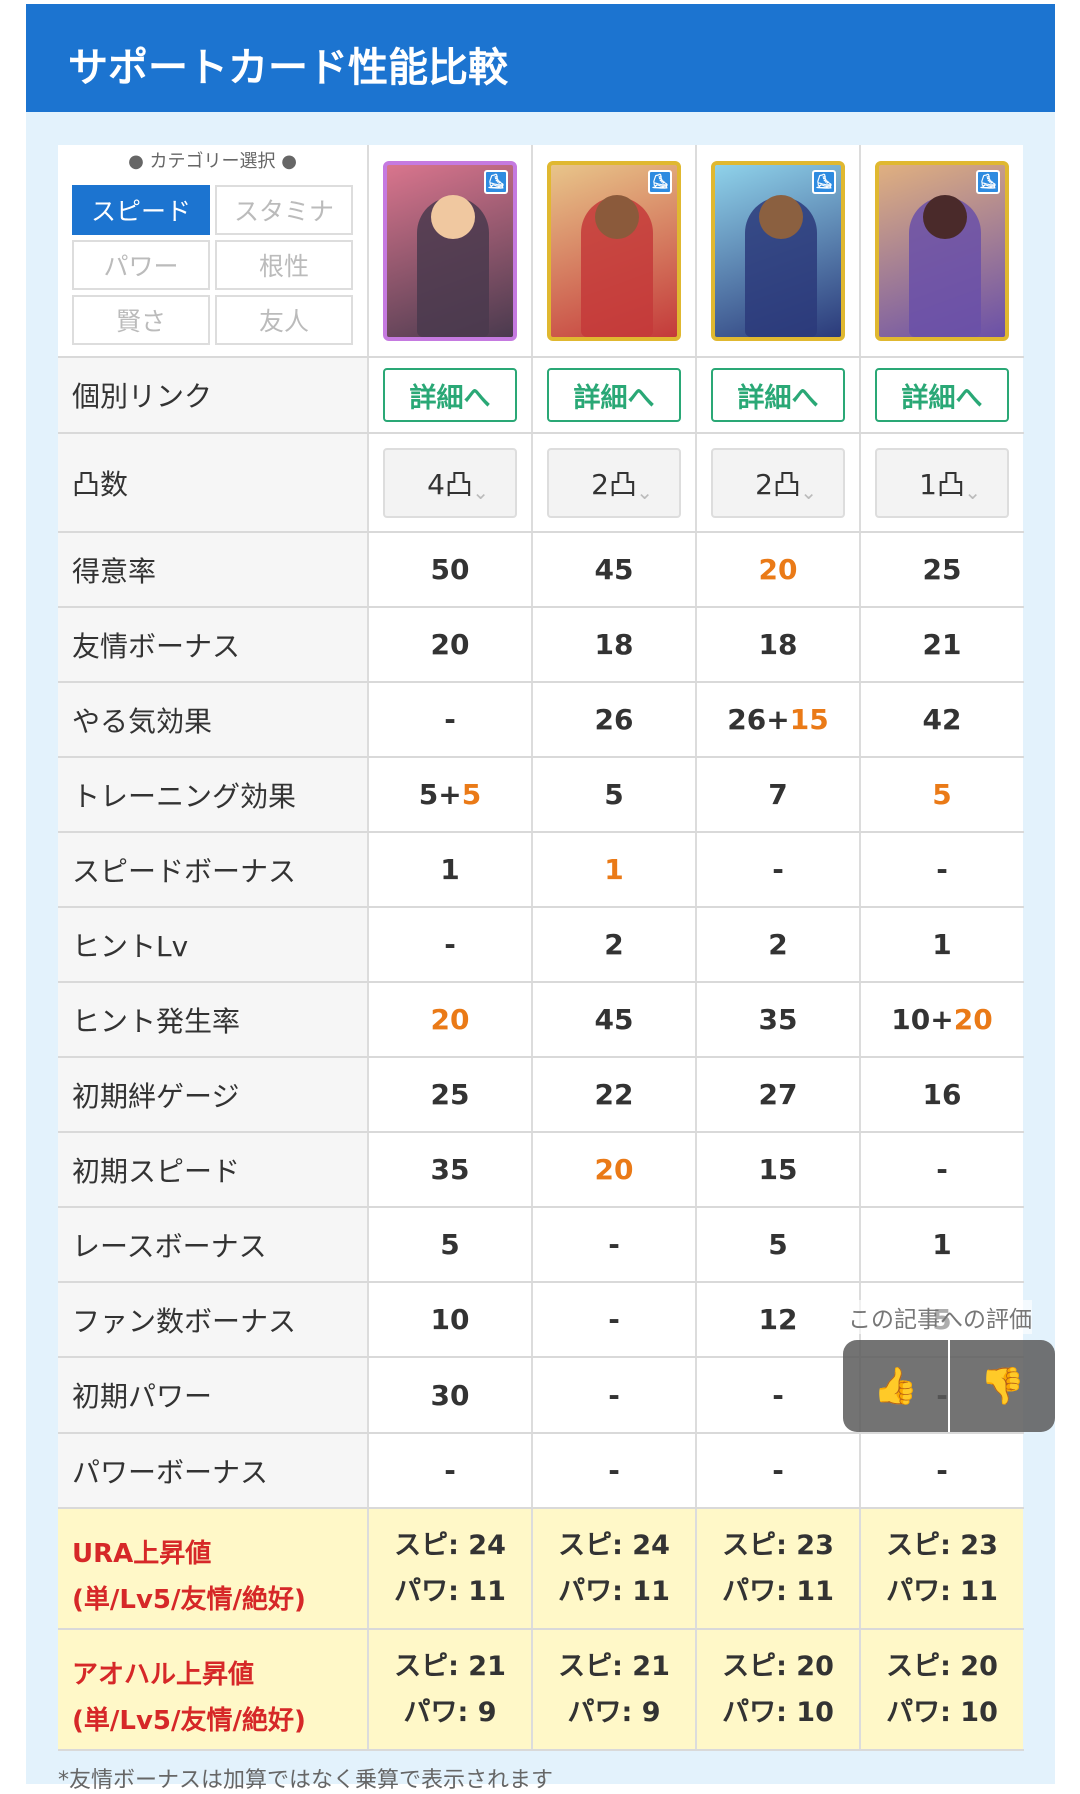 The image size is (1080, 1794). What do you see at coordinates (449, 794) in the screenshot?
I see `stat-value: 5+ 5` at bounding box center [449, 794].